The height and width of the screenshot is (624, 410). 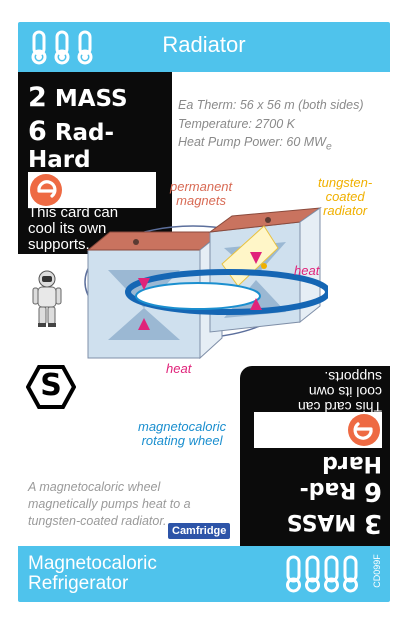 I want to click on source-badge: Camfridge, so click(x=199, y=531).